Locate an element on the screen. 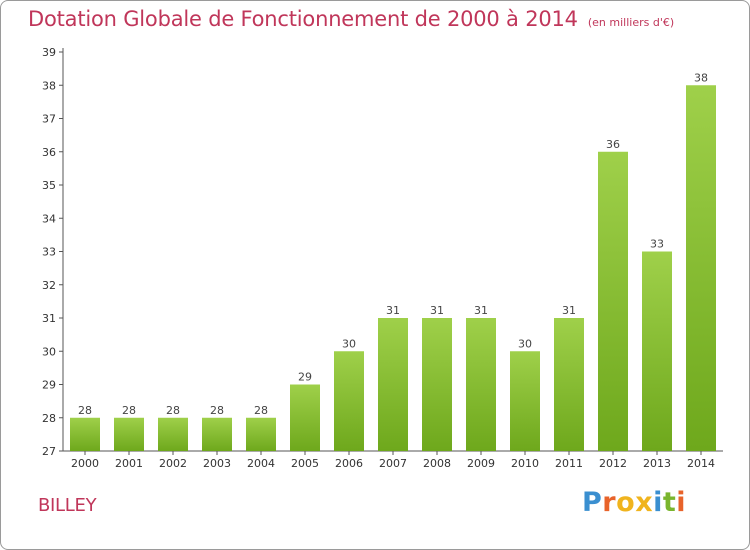  x-tick-label: 2013 is located at coordinates (657, 463).